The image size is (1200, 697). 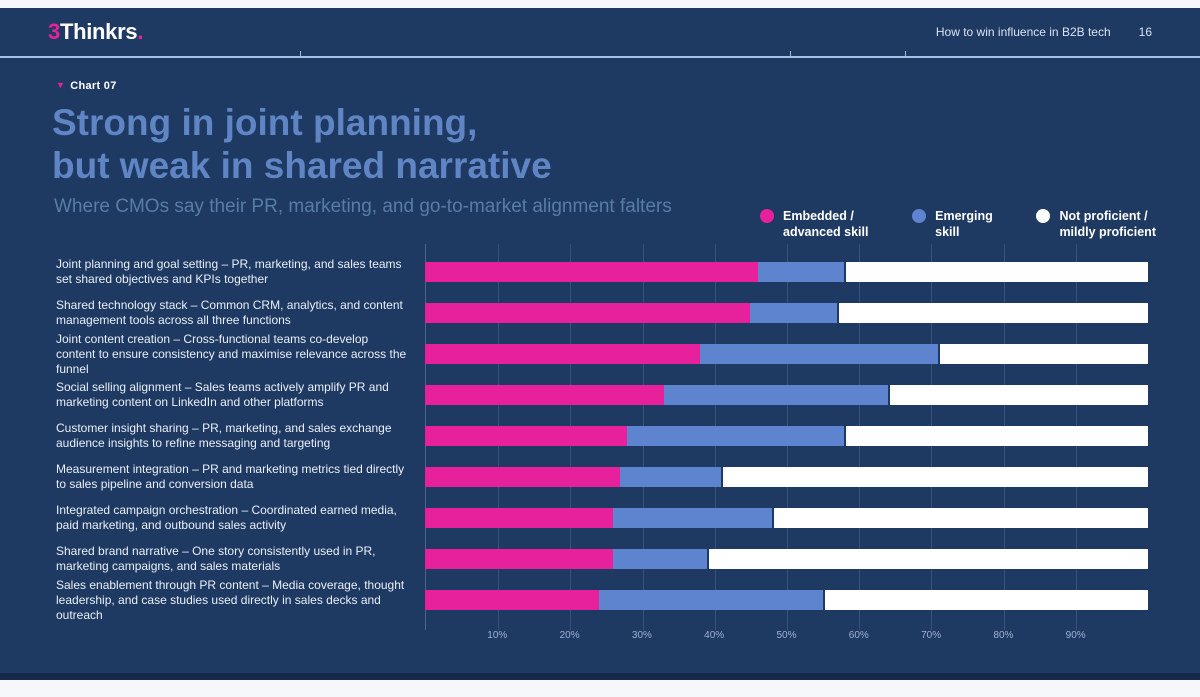 I want to click on header-right: How to win influence in B2B tech 16, so click(x=1044, y=32).